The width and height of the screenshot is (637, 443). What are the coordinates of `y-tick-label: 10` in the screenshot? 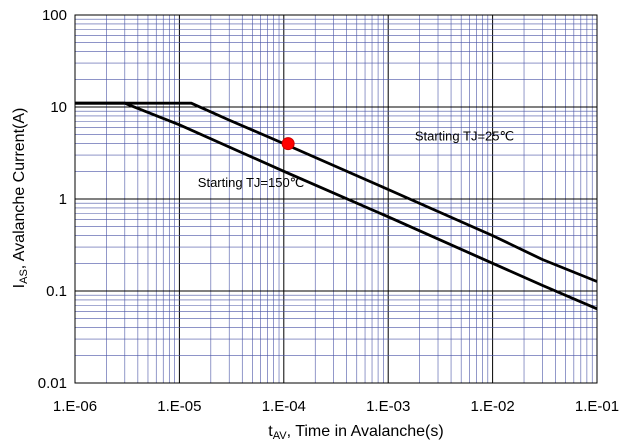 It's located at (58, 107).